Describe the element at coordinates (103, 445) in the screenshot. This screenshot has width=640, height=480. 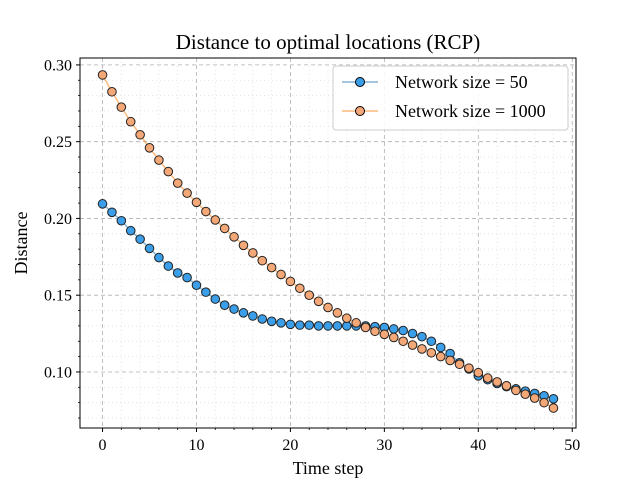
I see `x-tick-label: 0` at that location.